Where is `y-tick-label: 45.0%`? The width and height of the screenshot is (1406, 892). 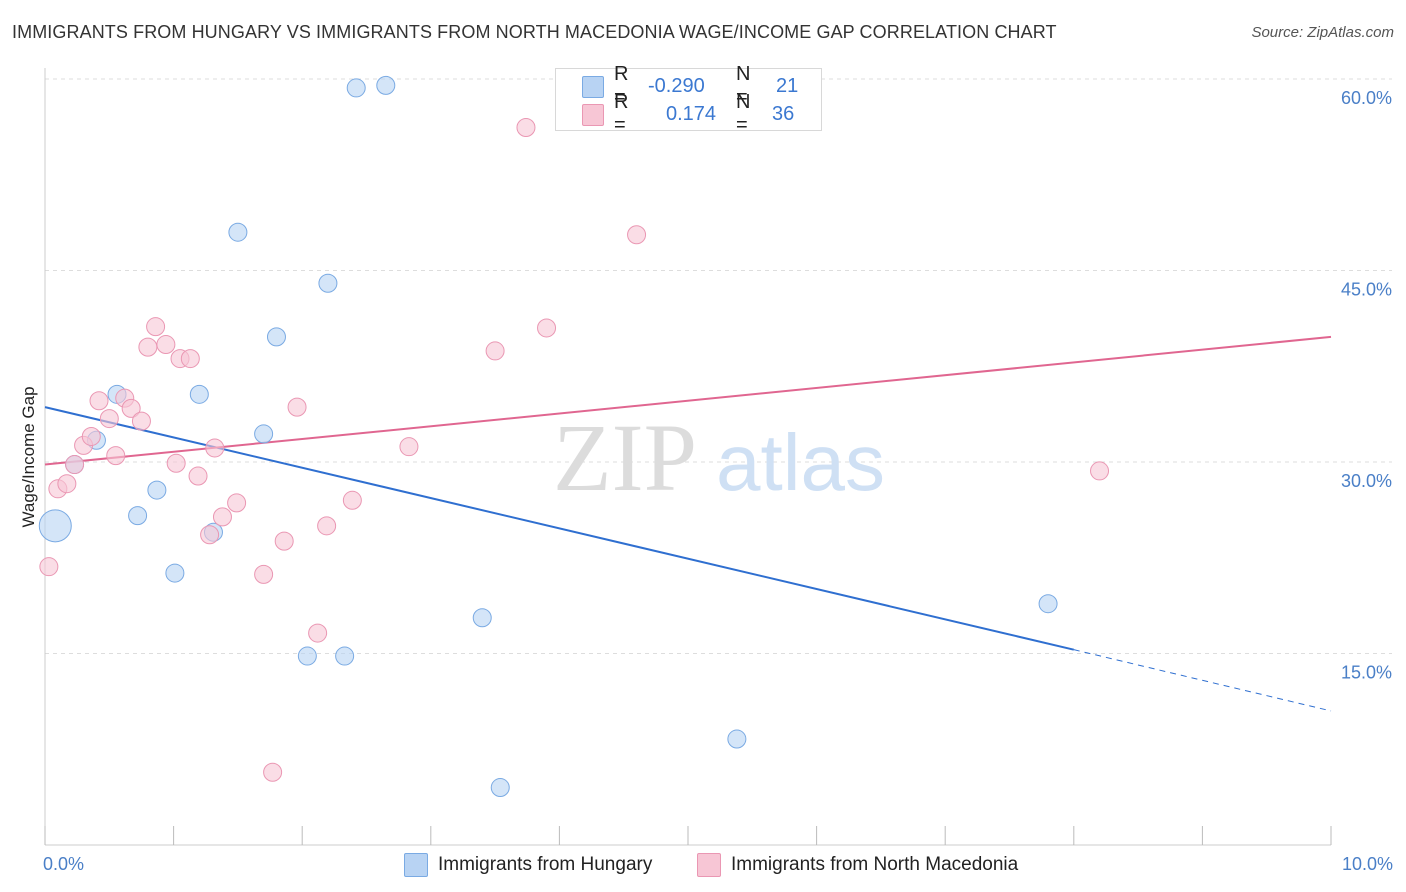
y-tick-label: 45.0% is located at coordinates (1366, 290).